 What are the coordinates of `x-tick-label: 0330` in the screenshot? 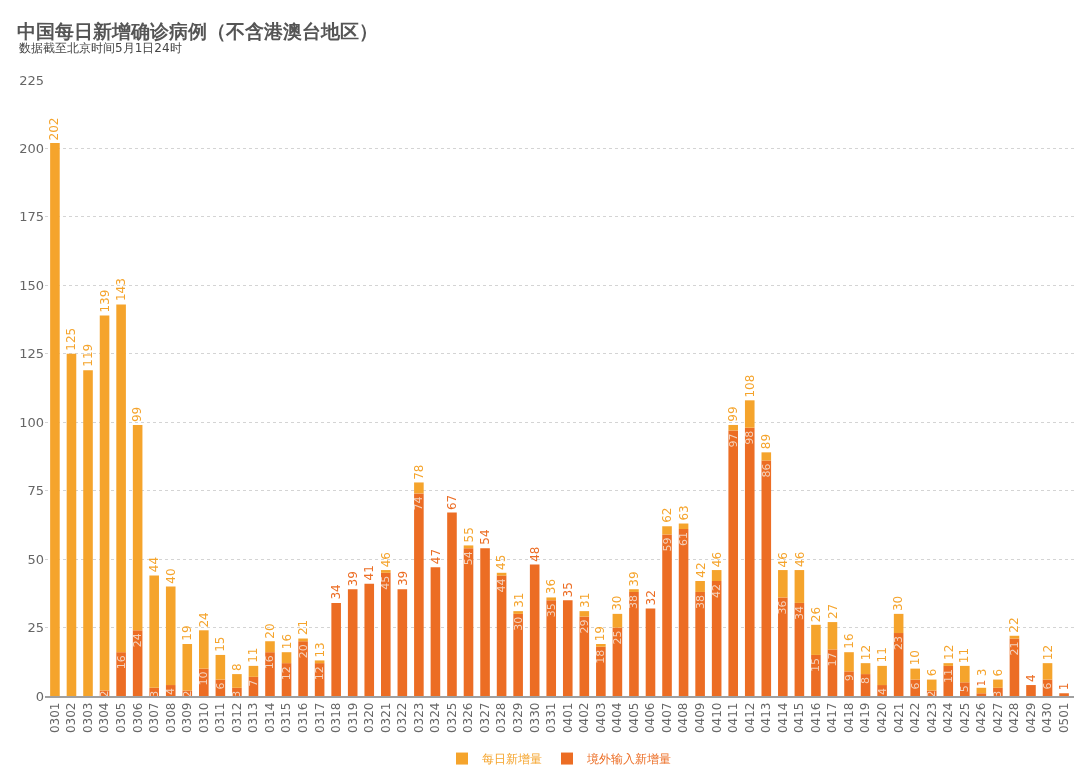 It's located at (534, 718).